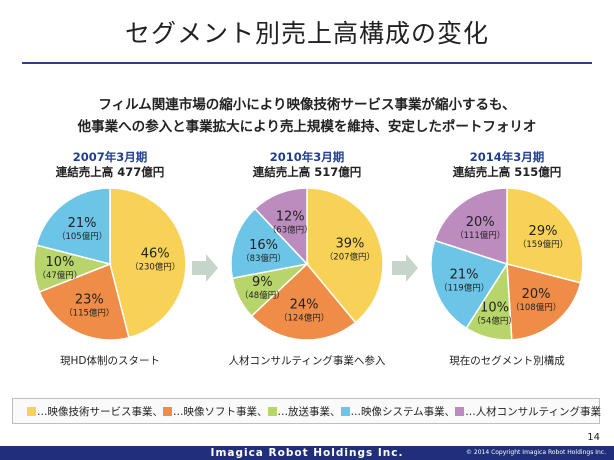 The height and width of the screenshot is (460, 614). What do you see at coordinates (155, 253) in the screenshot?
I see `slice-percent-label: 46%` at bounding box center [155, 253].